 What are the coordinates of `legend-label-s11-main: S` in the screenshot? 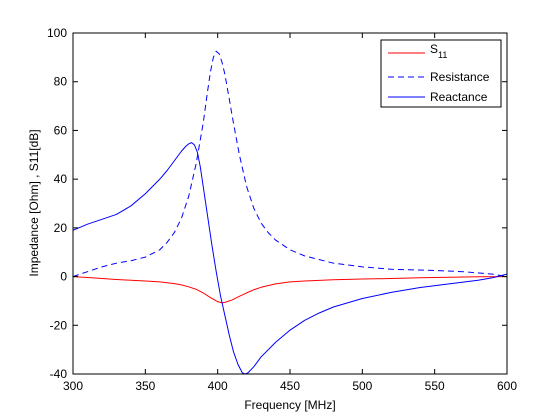 It's located at (434, 49).